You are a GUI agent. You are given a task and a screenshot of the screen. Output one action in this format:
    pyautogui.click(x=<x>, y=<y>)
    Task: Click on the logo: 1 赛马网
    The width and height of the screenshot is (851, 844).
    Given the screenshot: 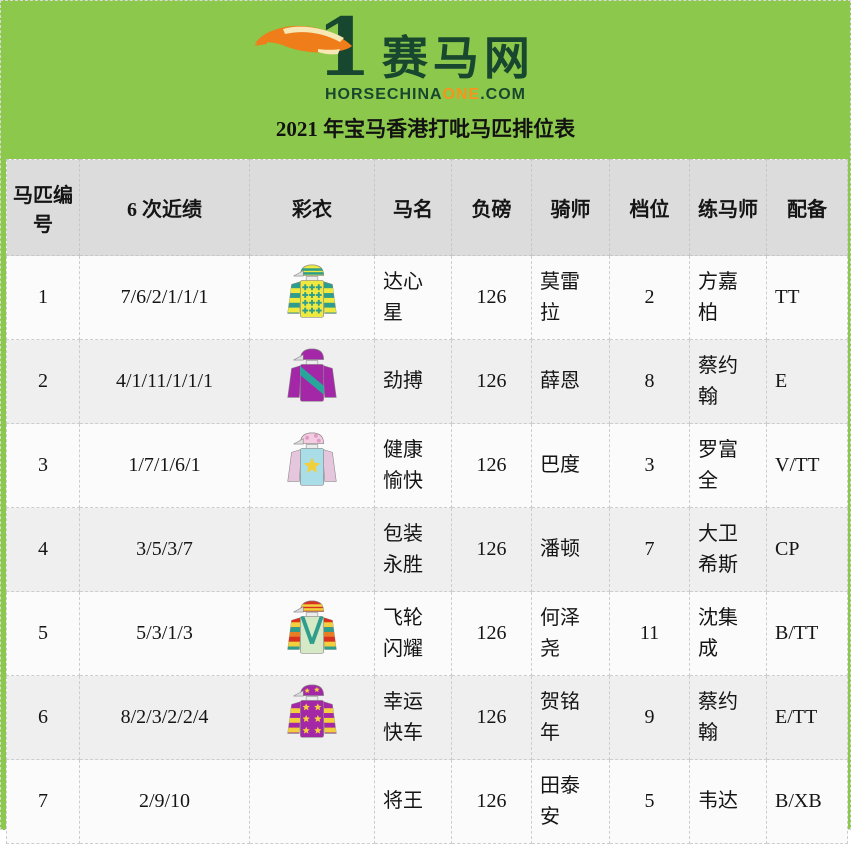 What is the action you would take?
    pyautogui.click(x=425, y=44)
    